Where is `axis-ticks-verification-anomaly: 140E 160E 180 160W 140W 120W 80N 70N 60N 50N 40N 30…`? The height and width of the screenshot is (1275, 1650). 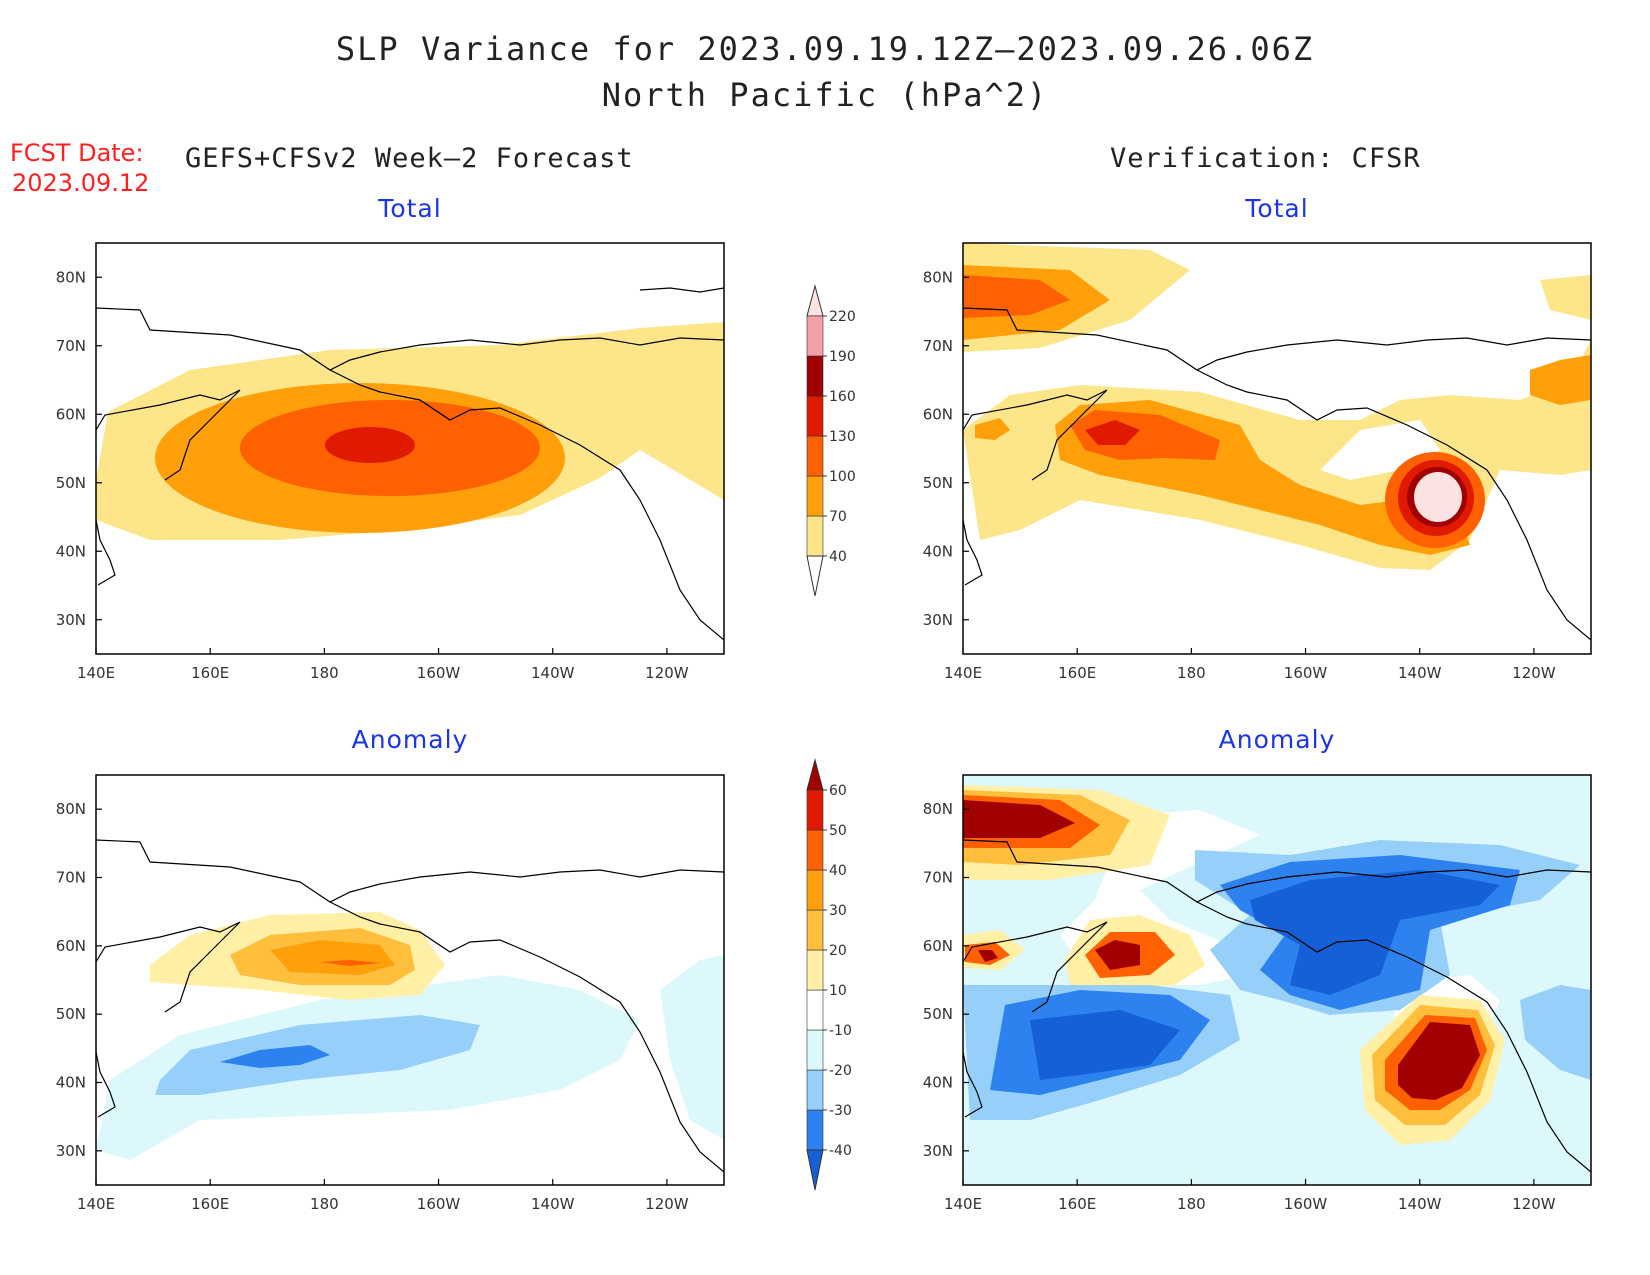 axis-ticks-verification-anomaly: 140E 160E 180 160W 140W 120W 80N 70N 60N 50N 40N 30… is located at coordinates (1239, 1006).